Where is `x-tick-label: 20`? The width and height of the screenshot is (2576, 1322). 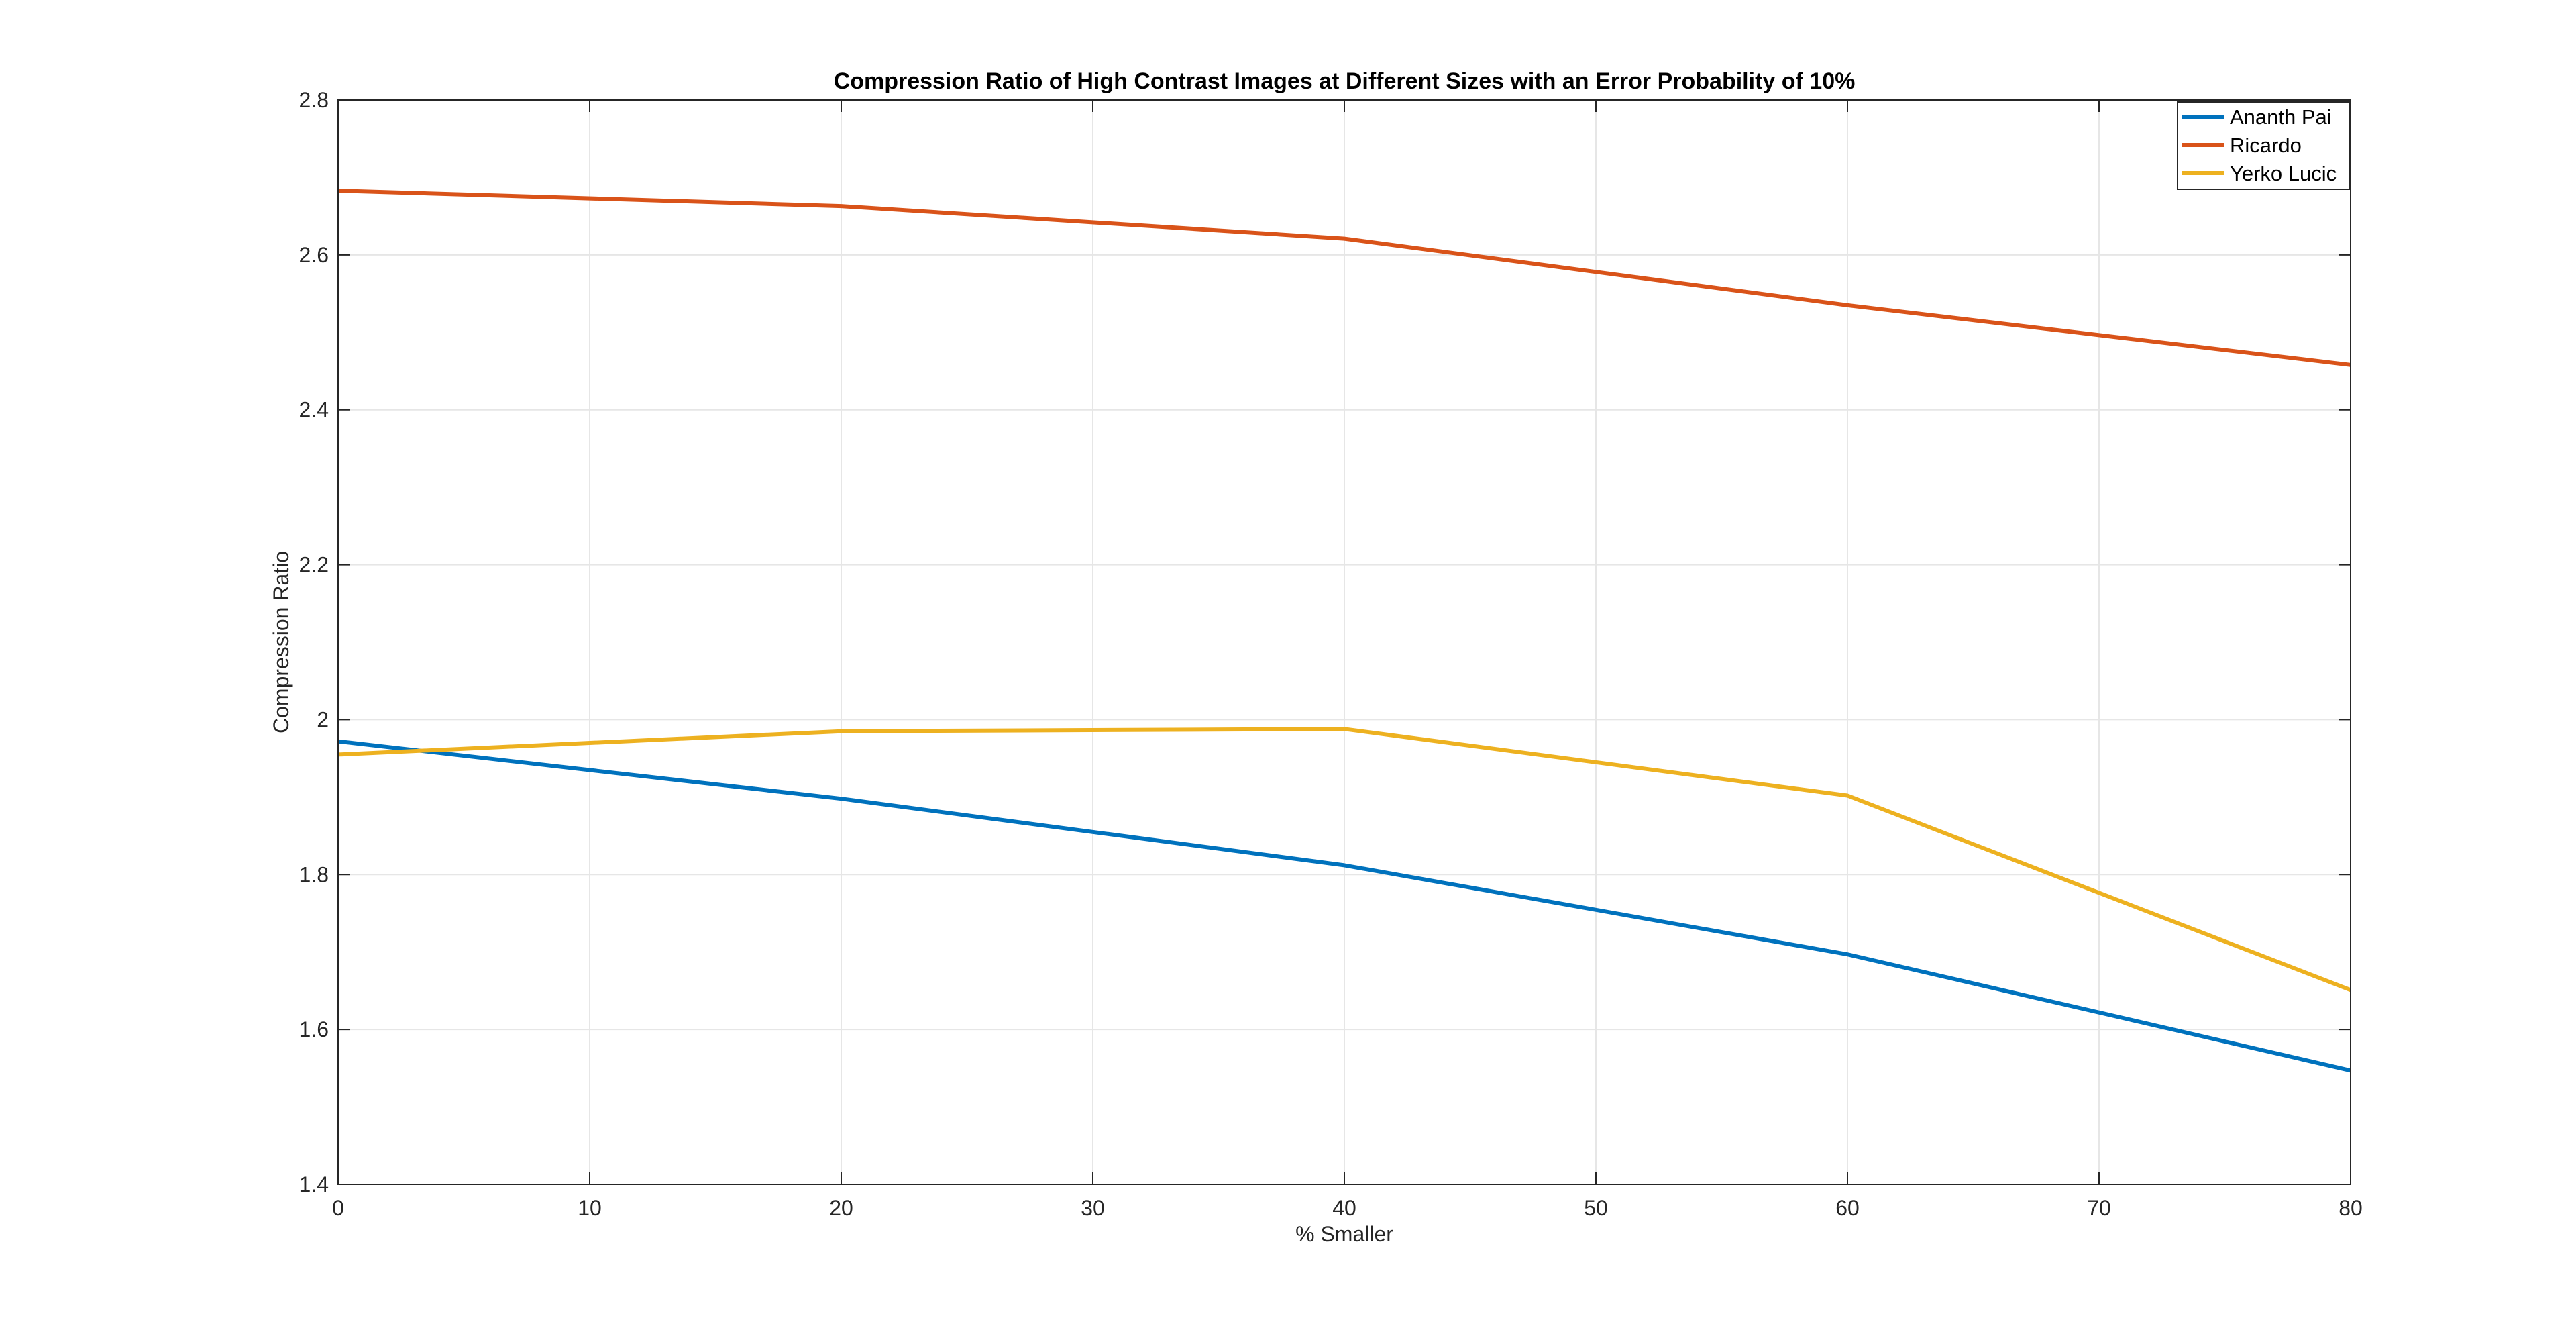 x-tick-label: 20 is located at coordinates (841, 1208).